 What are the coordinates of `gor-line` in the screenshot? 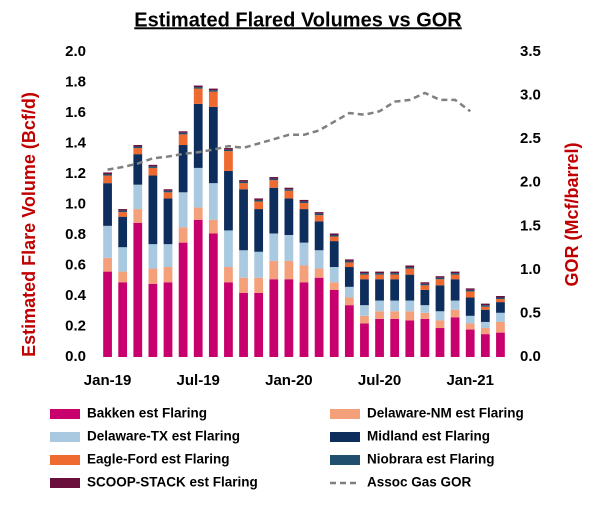 It's located at (289, 131).